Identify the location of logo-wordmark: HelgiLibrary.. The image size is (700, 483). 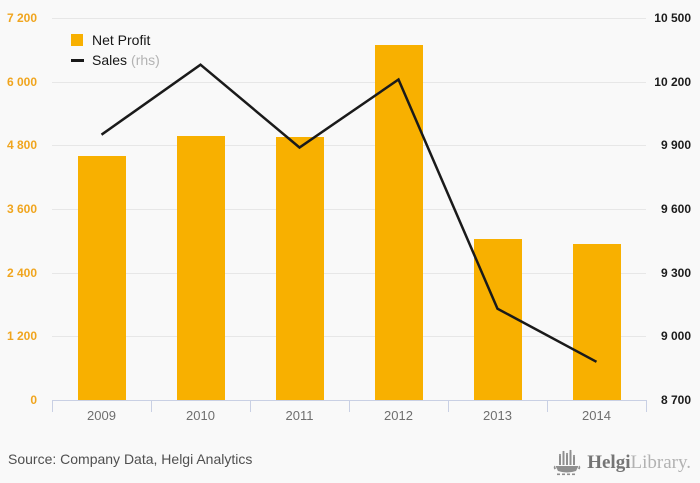
(639, 463).